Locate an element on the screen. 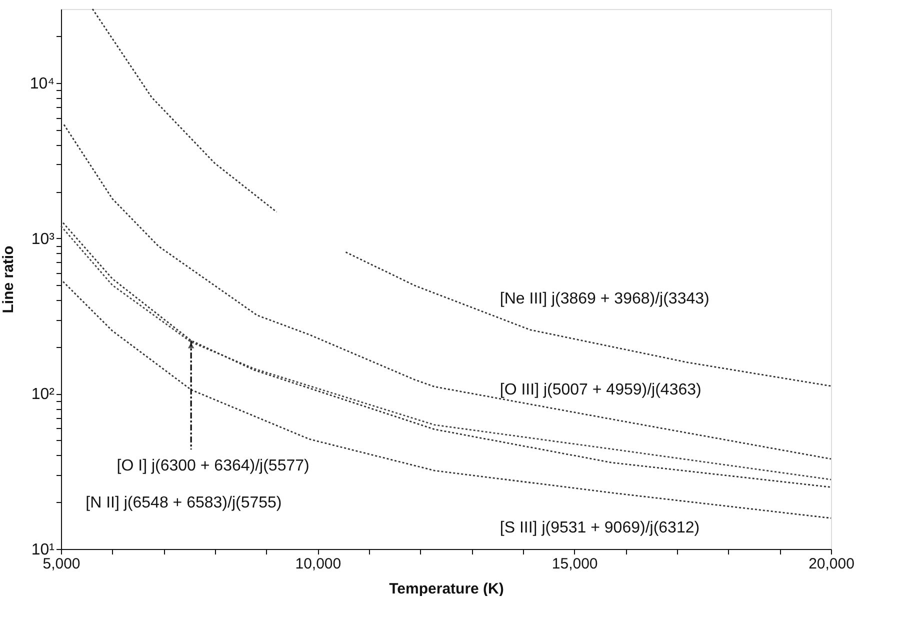 The image size is (907, 622). annotation: [S III] j(9531 + 9069)/j(6312) is located at coordinates (600, 527).